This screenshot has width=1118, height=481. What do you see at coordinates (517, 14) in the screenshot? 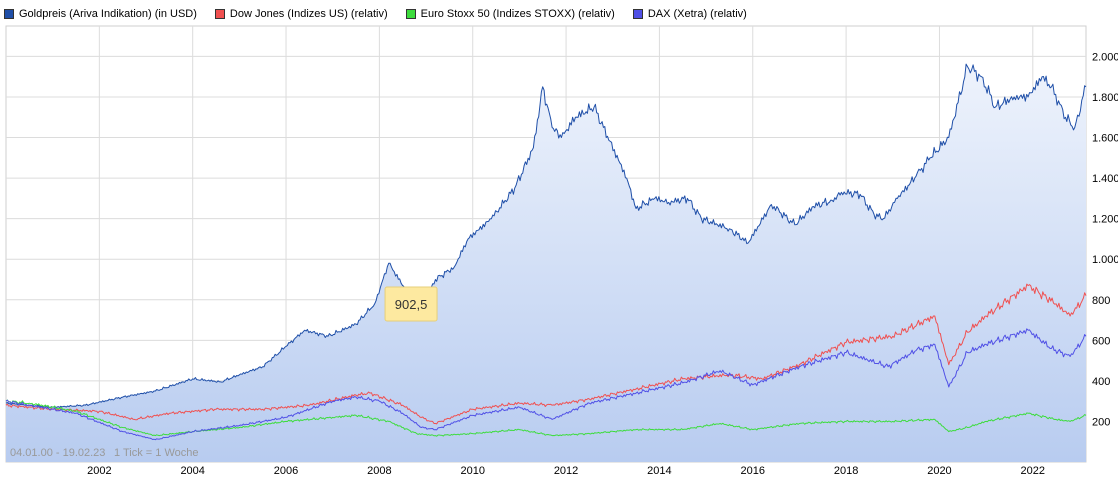
I see `legend-label: Euro Stoxx 50 (Indizes STOXX) (relativ)` at bounding box center [517, 14].